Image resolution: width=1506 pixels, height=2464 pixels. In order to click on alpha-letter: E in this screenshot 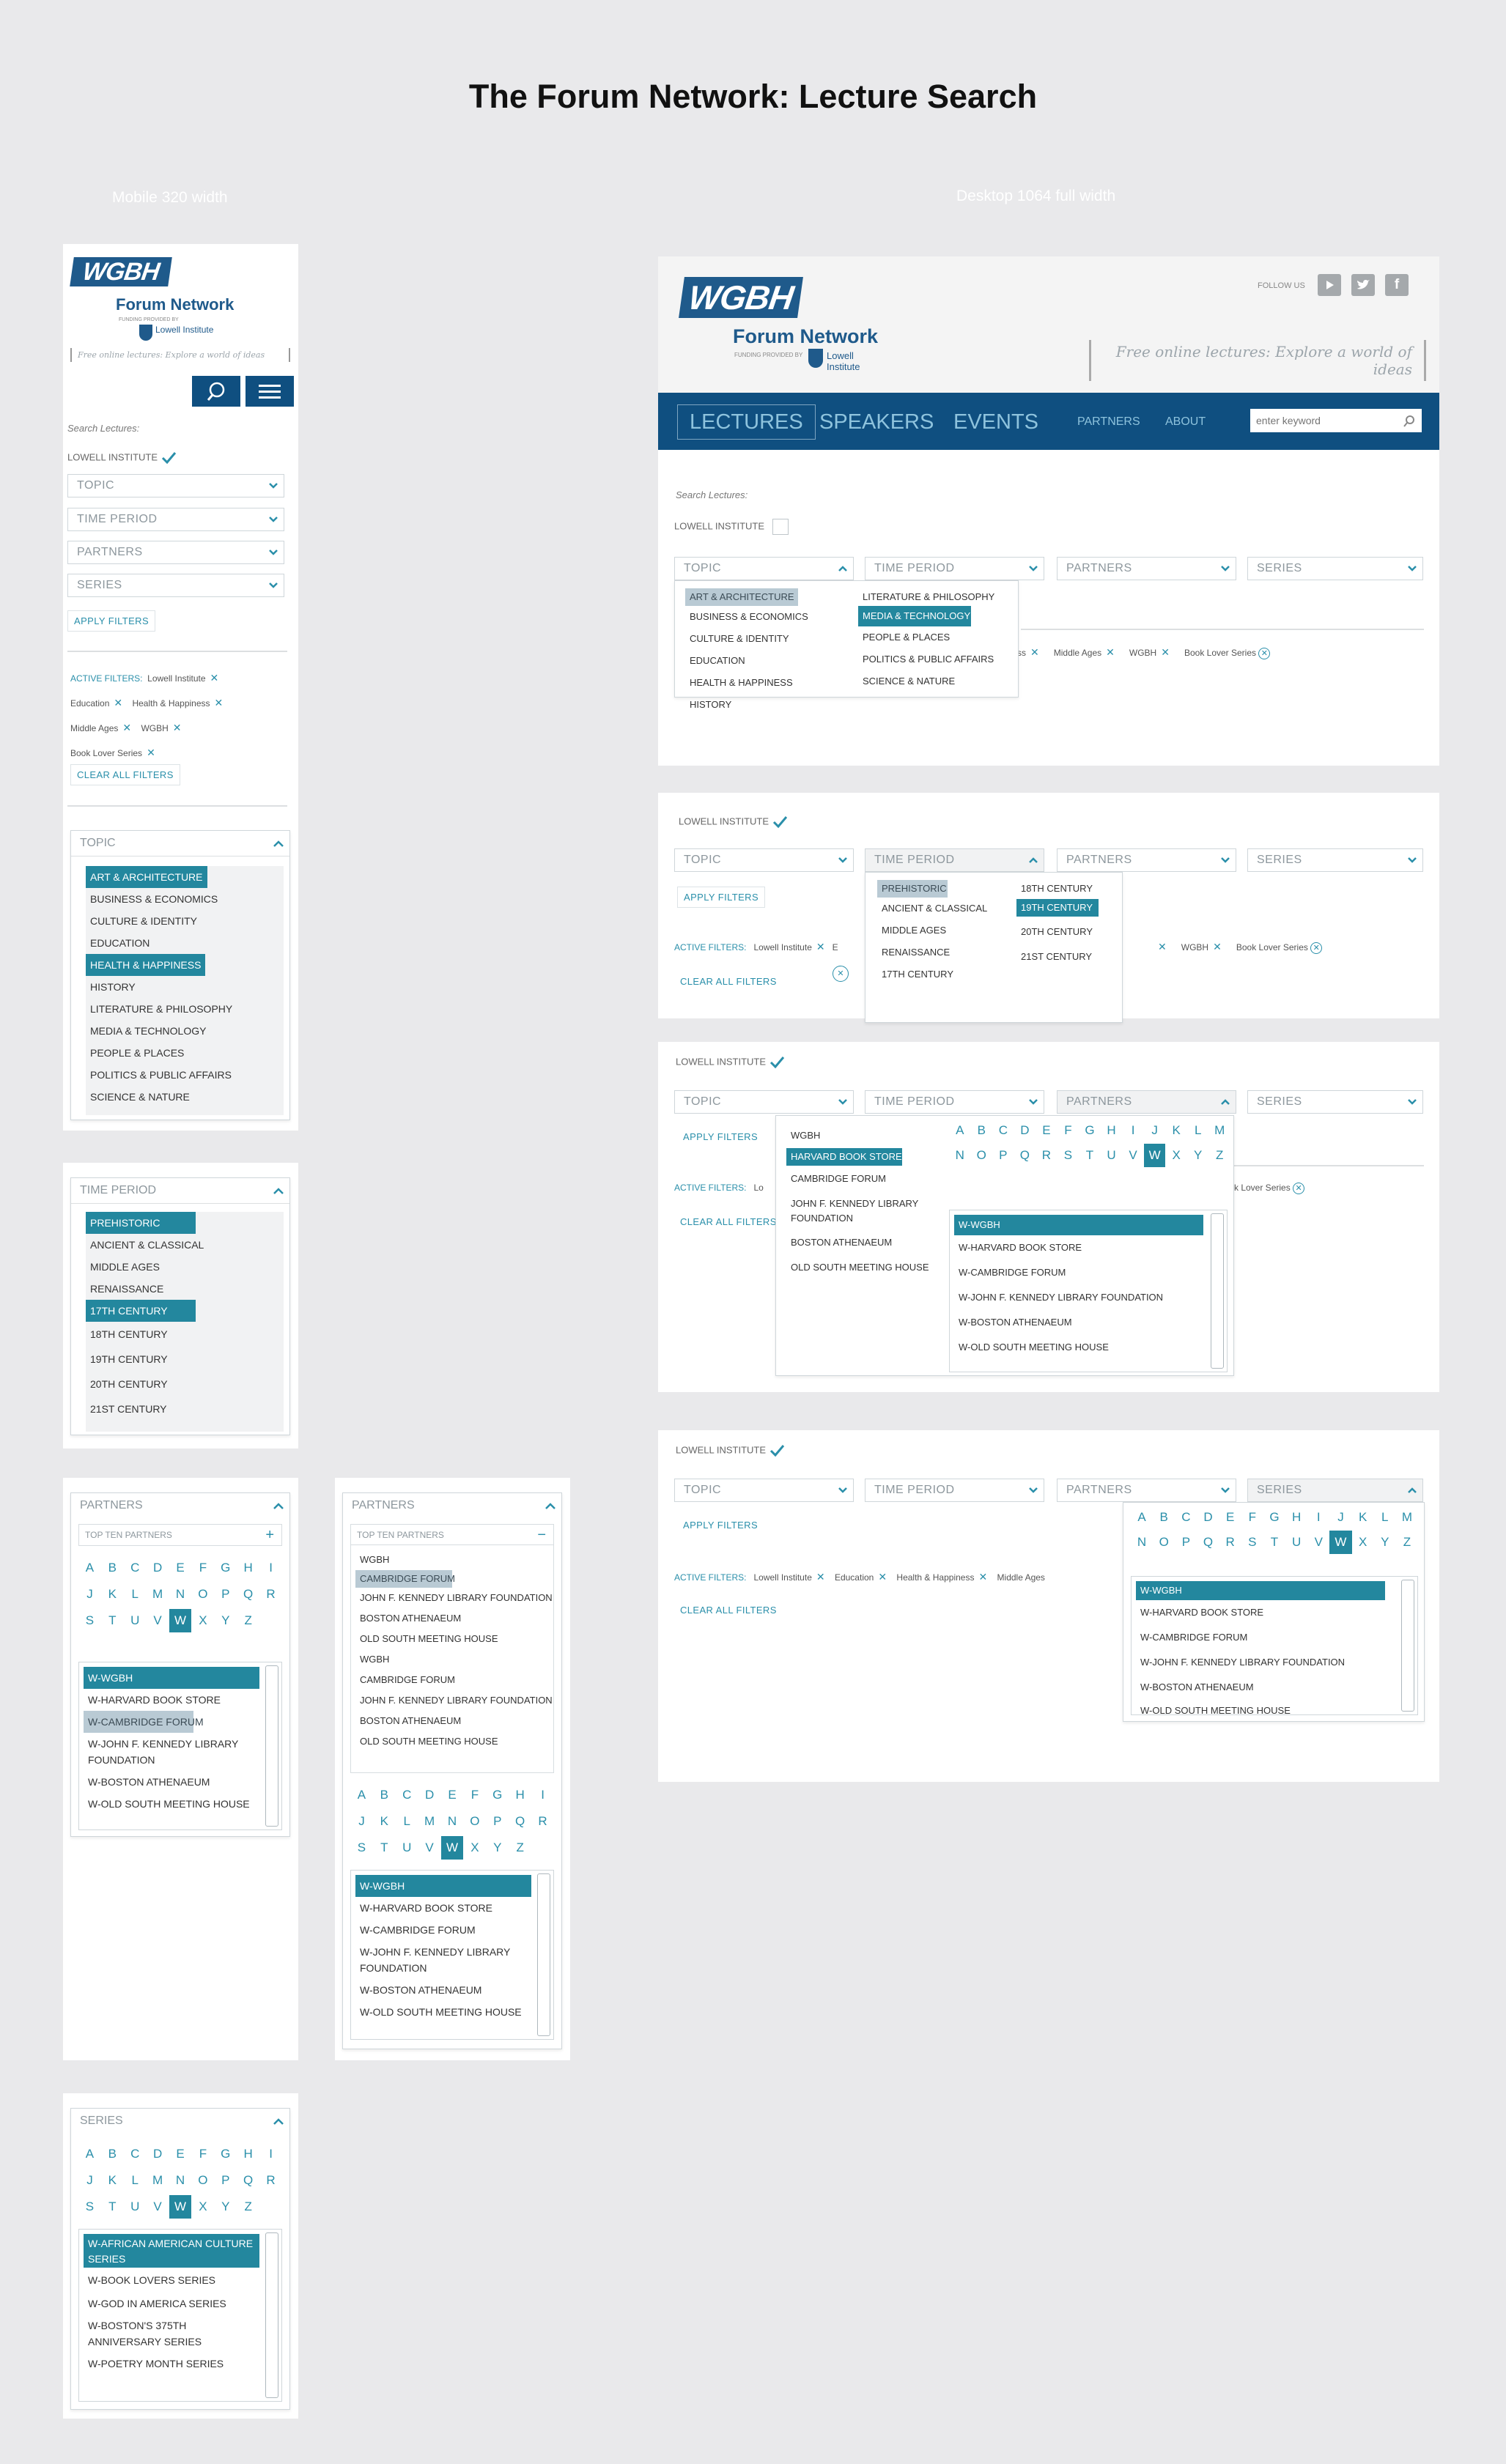, I will do `click(1230, 1517)`.